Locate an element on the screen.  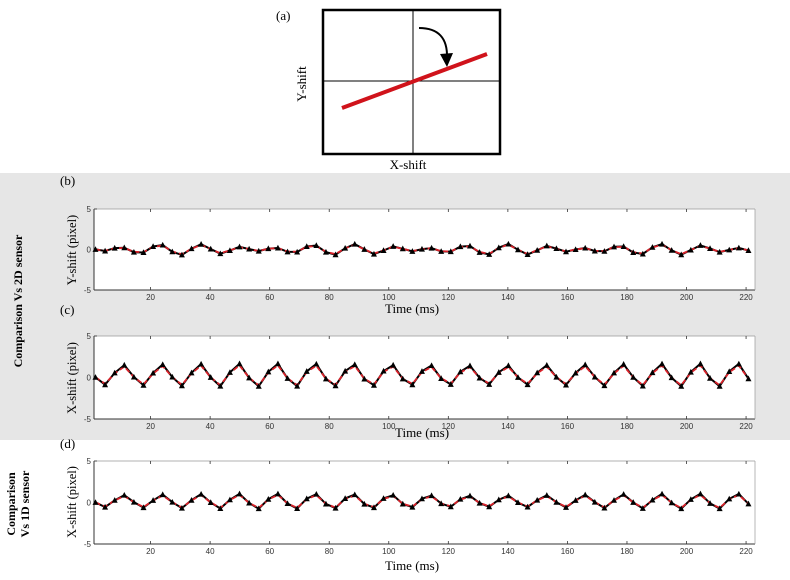
x-tick-label: 180 is located at coordinates (627, 426).